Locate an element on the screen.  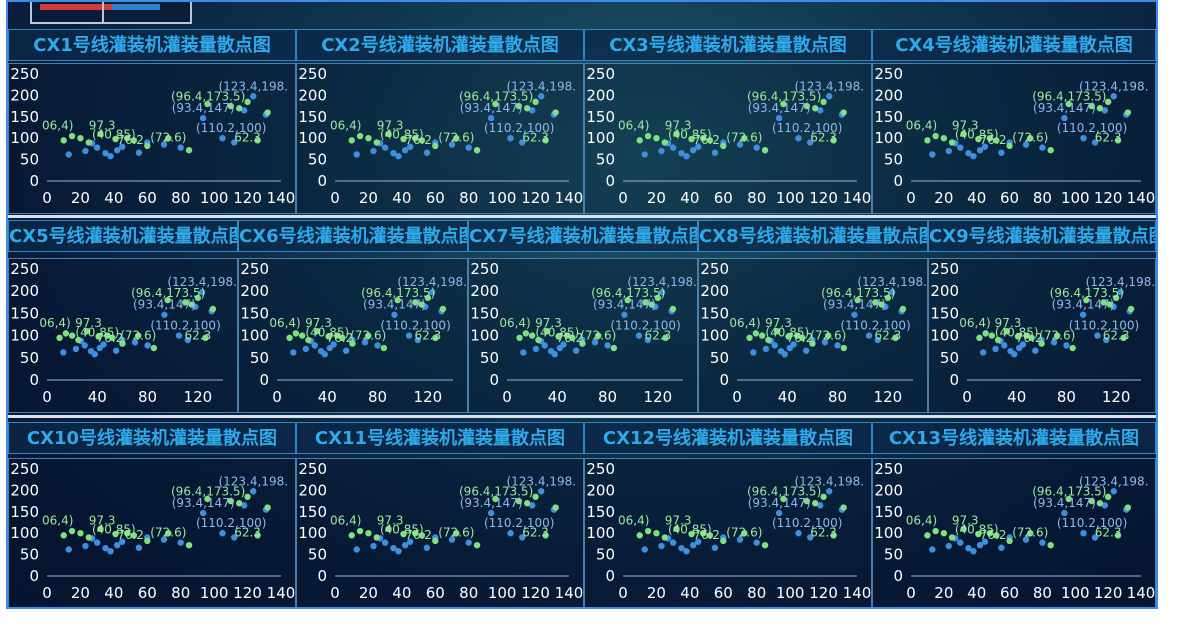
y-tick-label: 250 is located at coordinates (24, 469).